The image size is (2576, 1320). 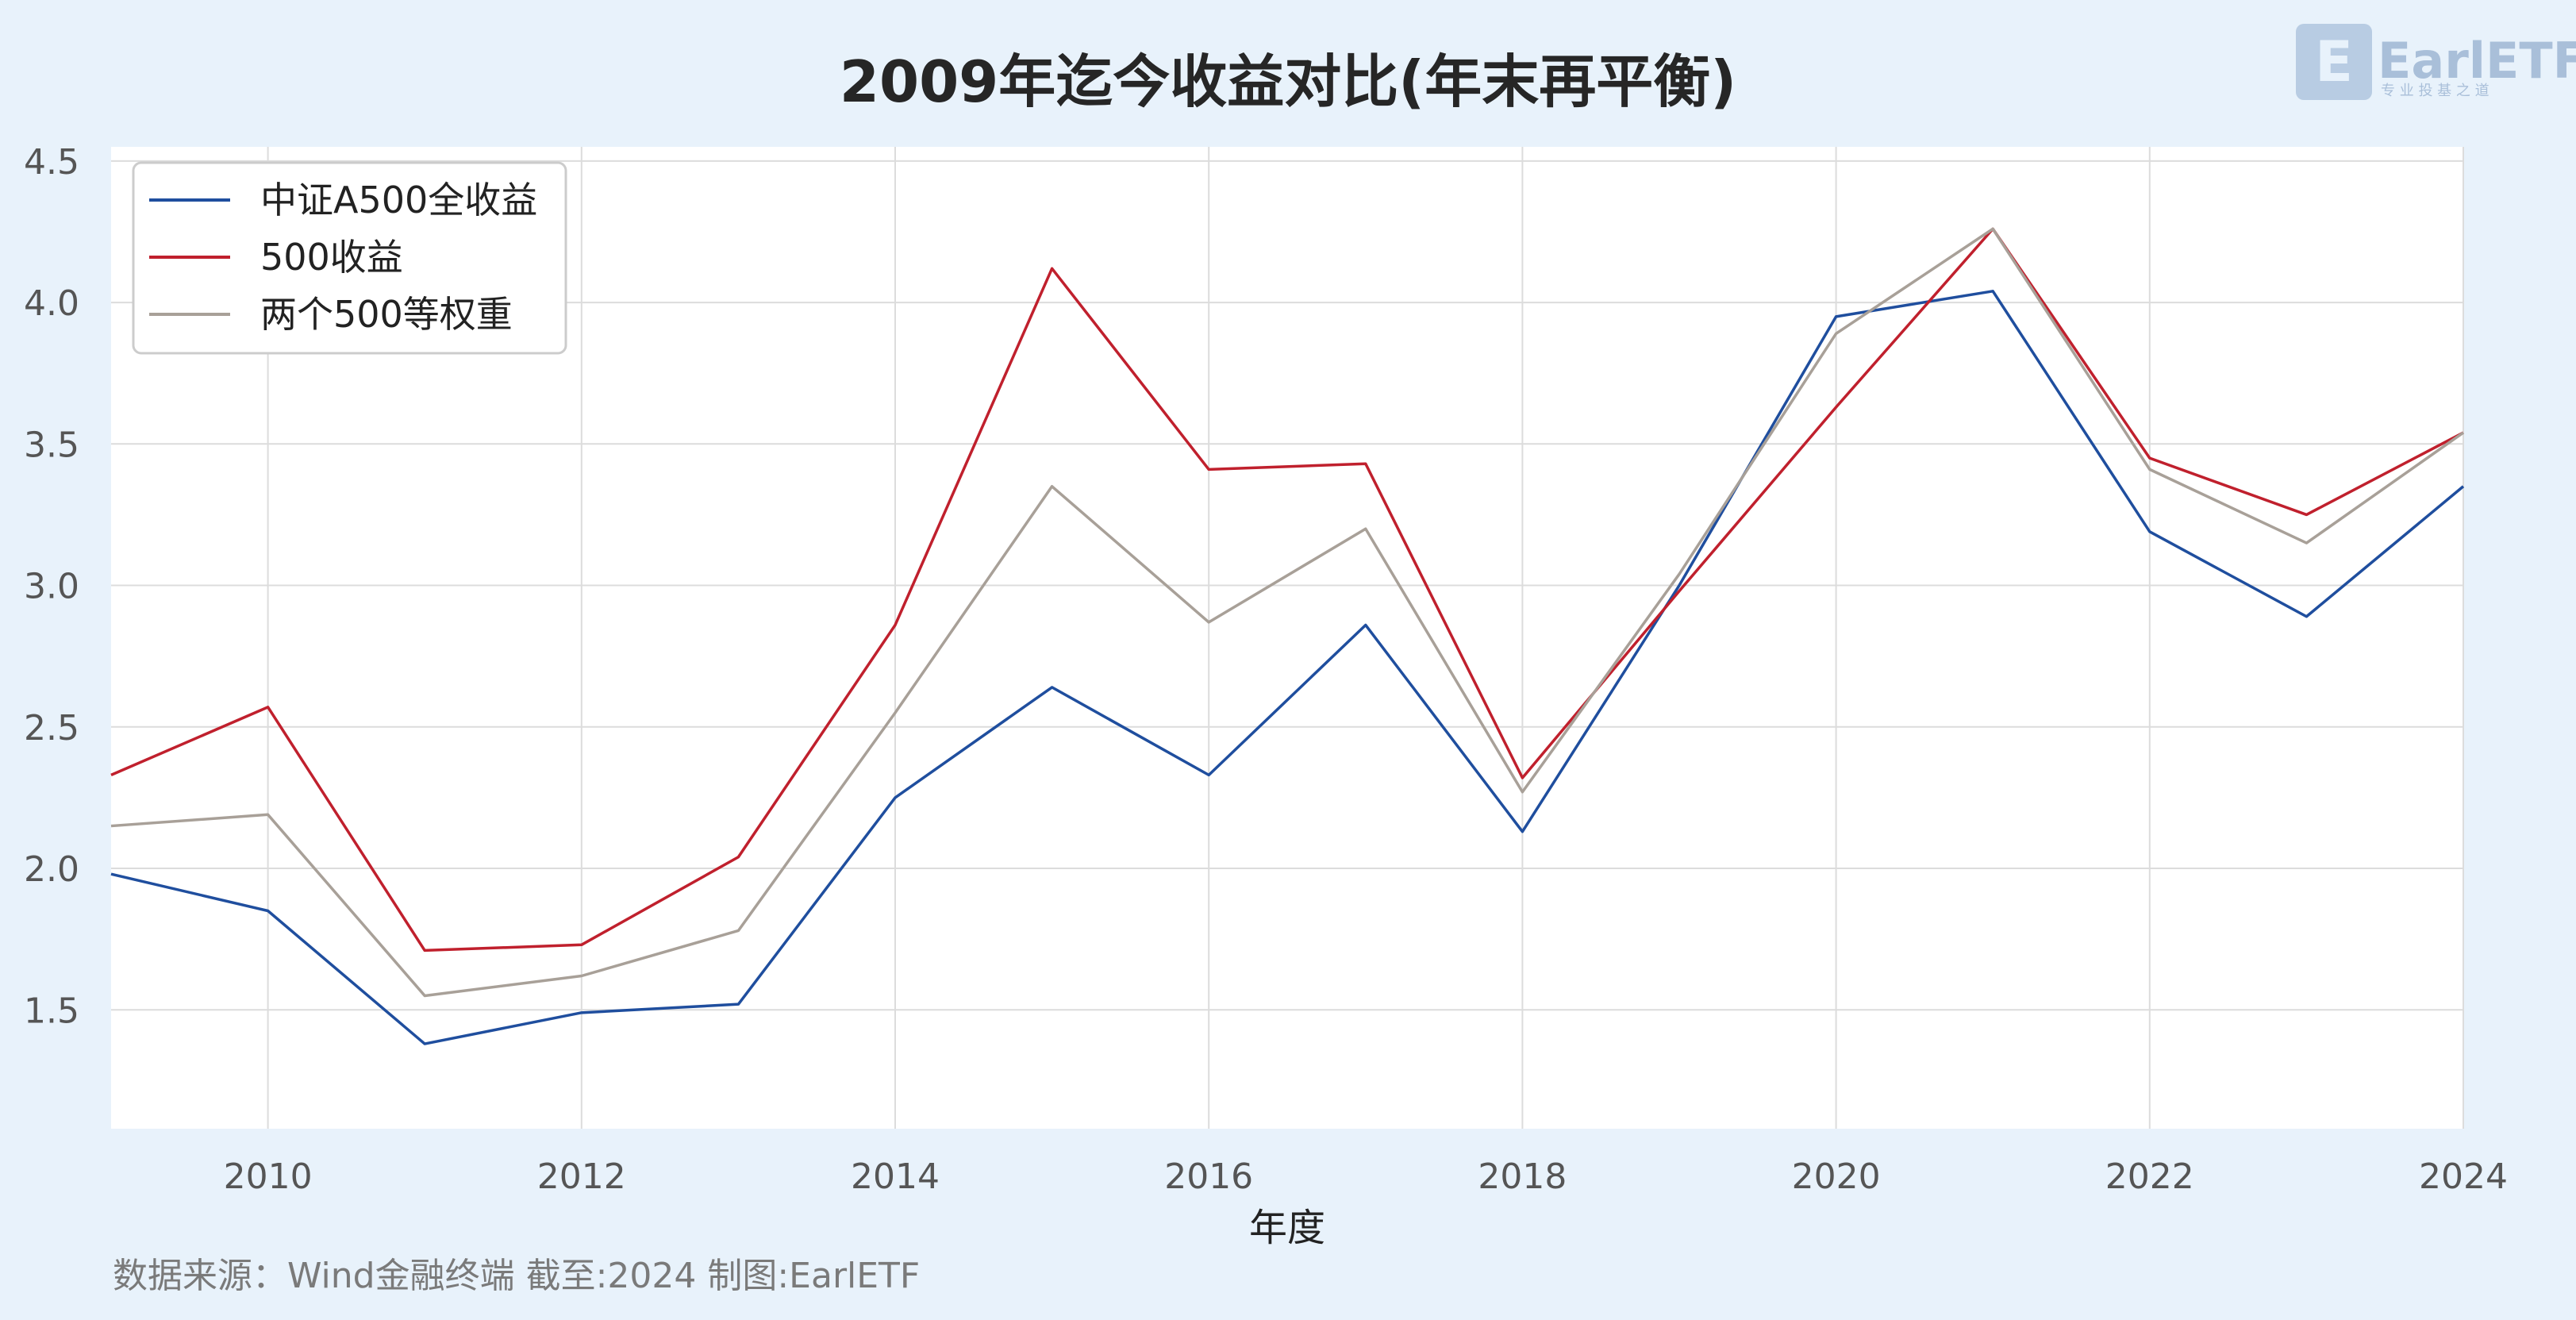 What do you see at coordinates (895, 1176) in the screenshot?
I see `x-tick-label: 2014` at bounding box center [895, 1176].